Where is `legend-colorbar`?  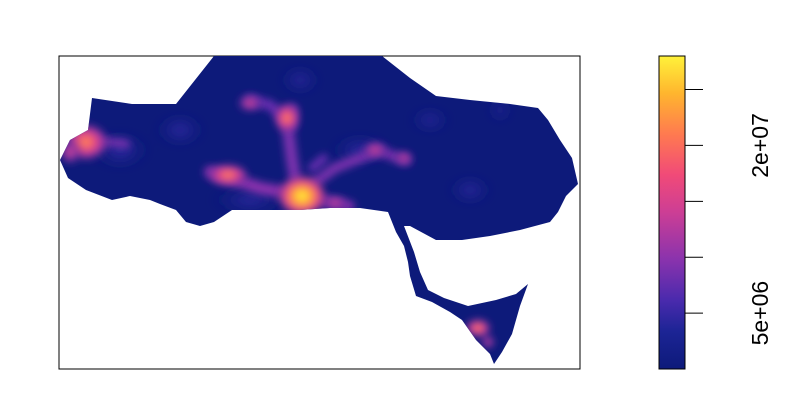
legend-colorbar is located at coordinates (672, 212).